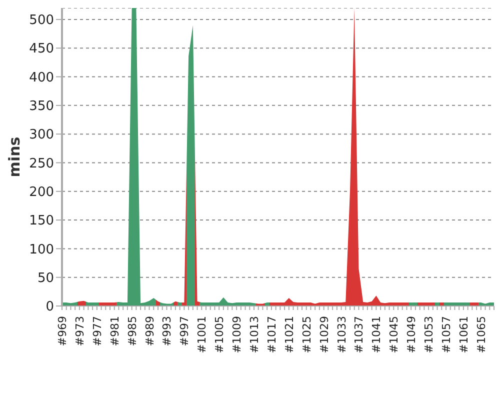 The width and height of the screenshot is (500, 400). What do you see at coordinates (463, 335) in the screenshot?
I see `x-tick-label: #1061` at bounding box center [463, 335].